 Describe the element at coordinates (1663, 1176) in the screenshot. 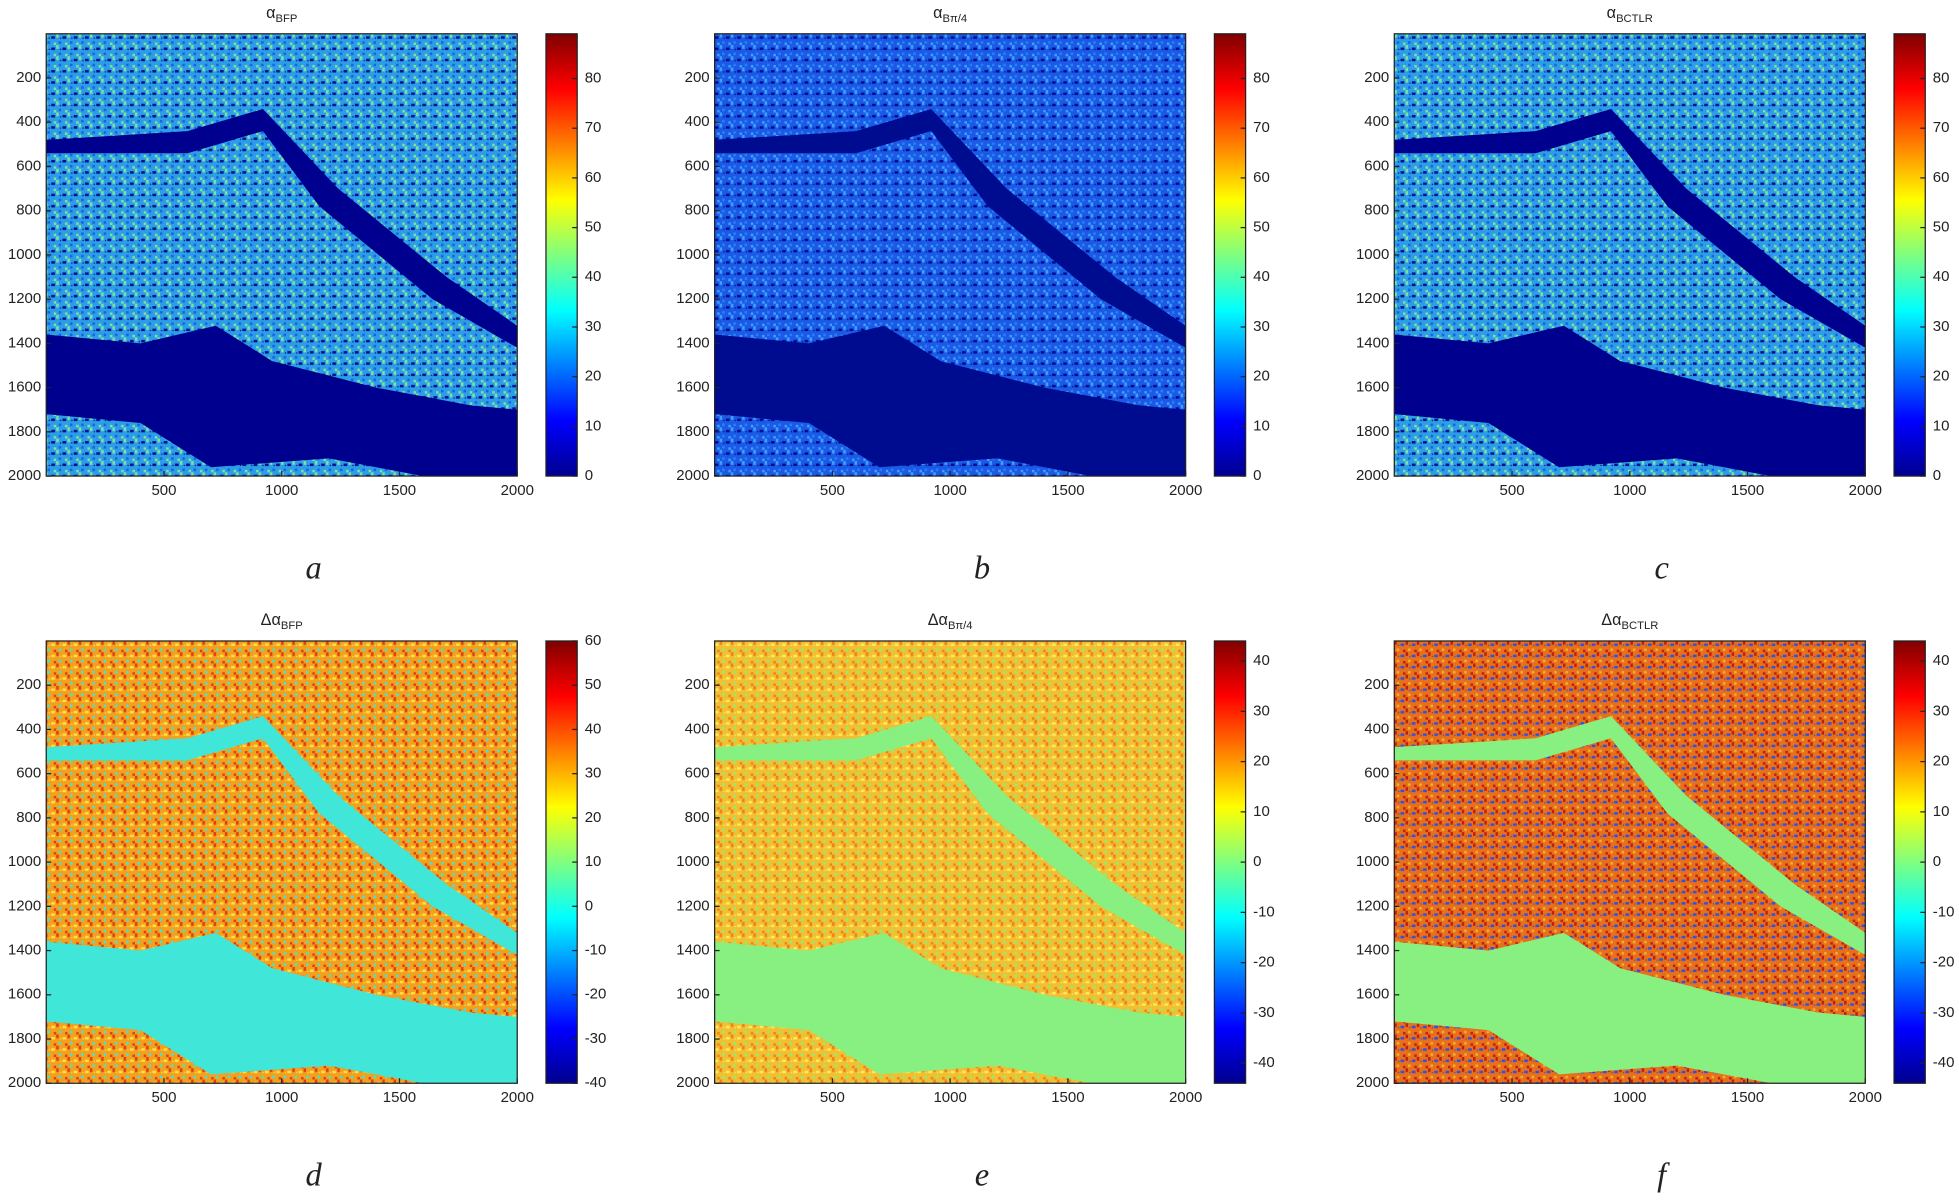

I see `panel-label: f` at that location.